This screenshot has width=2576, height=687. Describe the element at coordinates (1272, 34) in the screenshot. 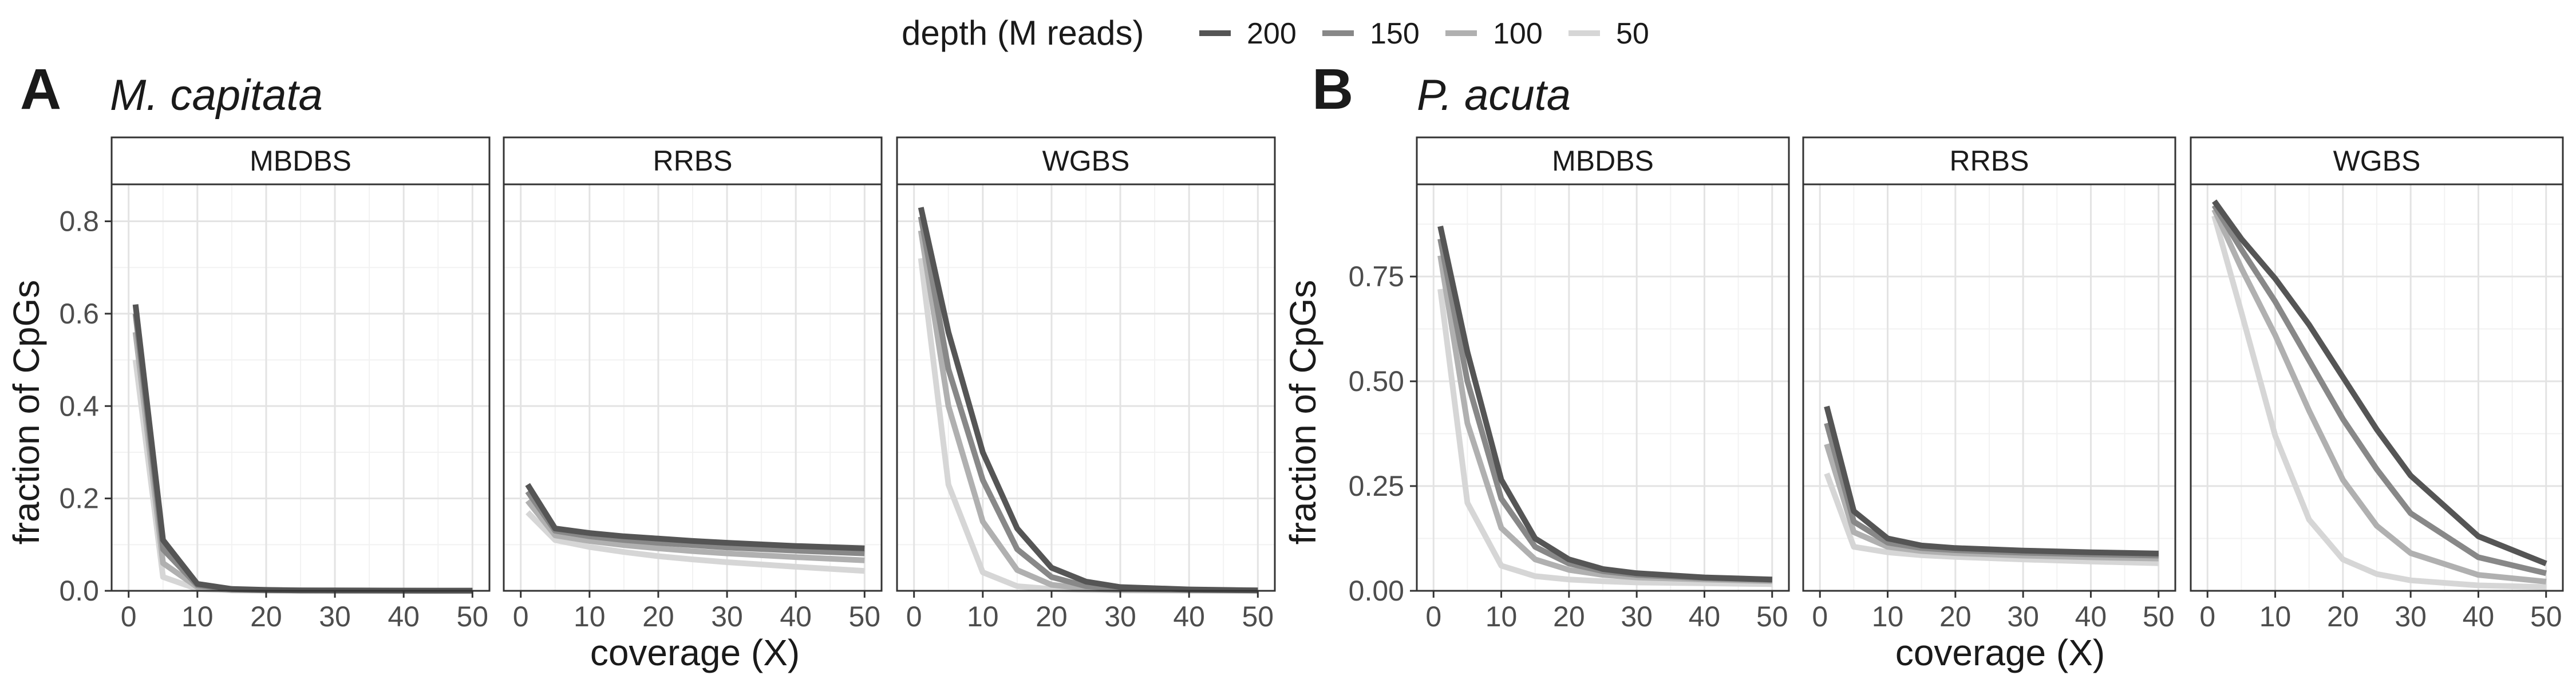

I see `legend-label-200: 200` at that location.